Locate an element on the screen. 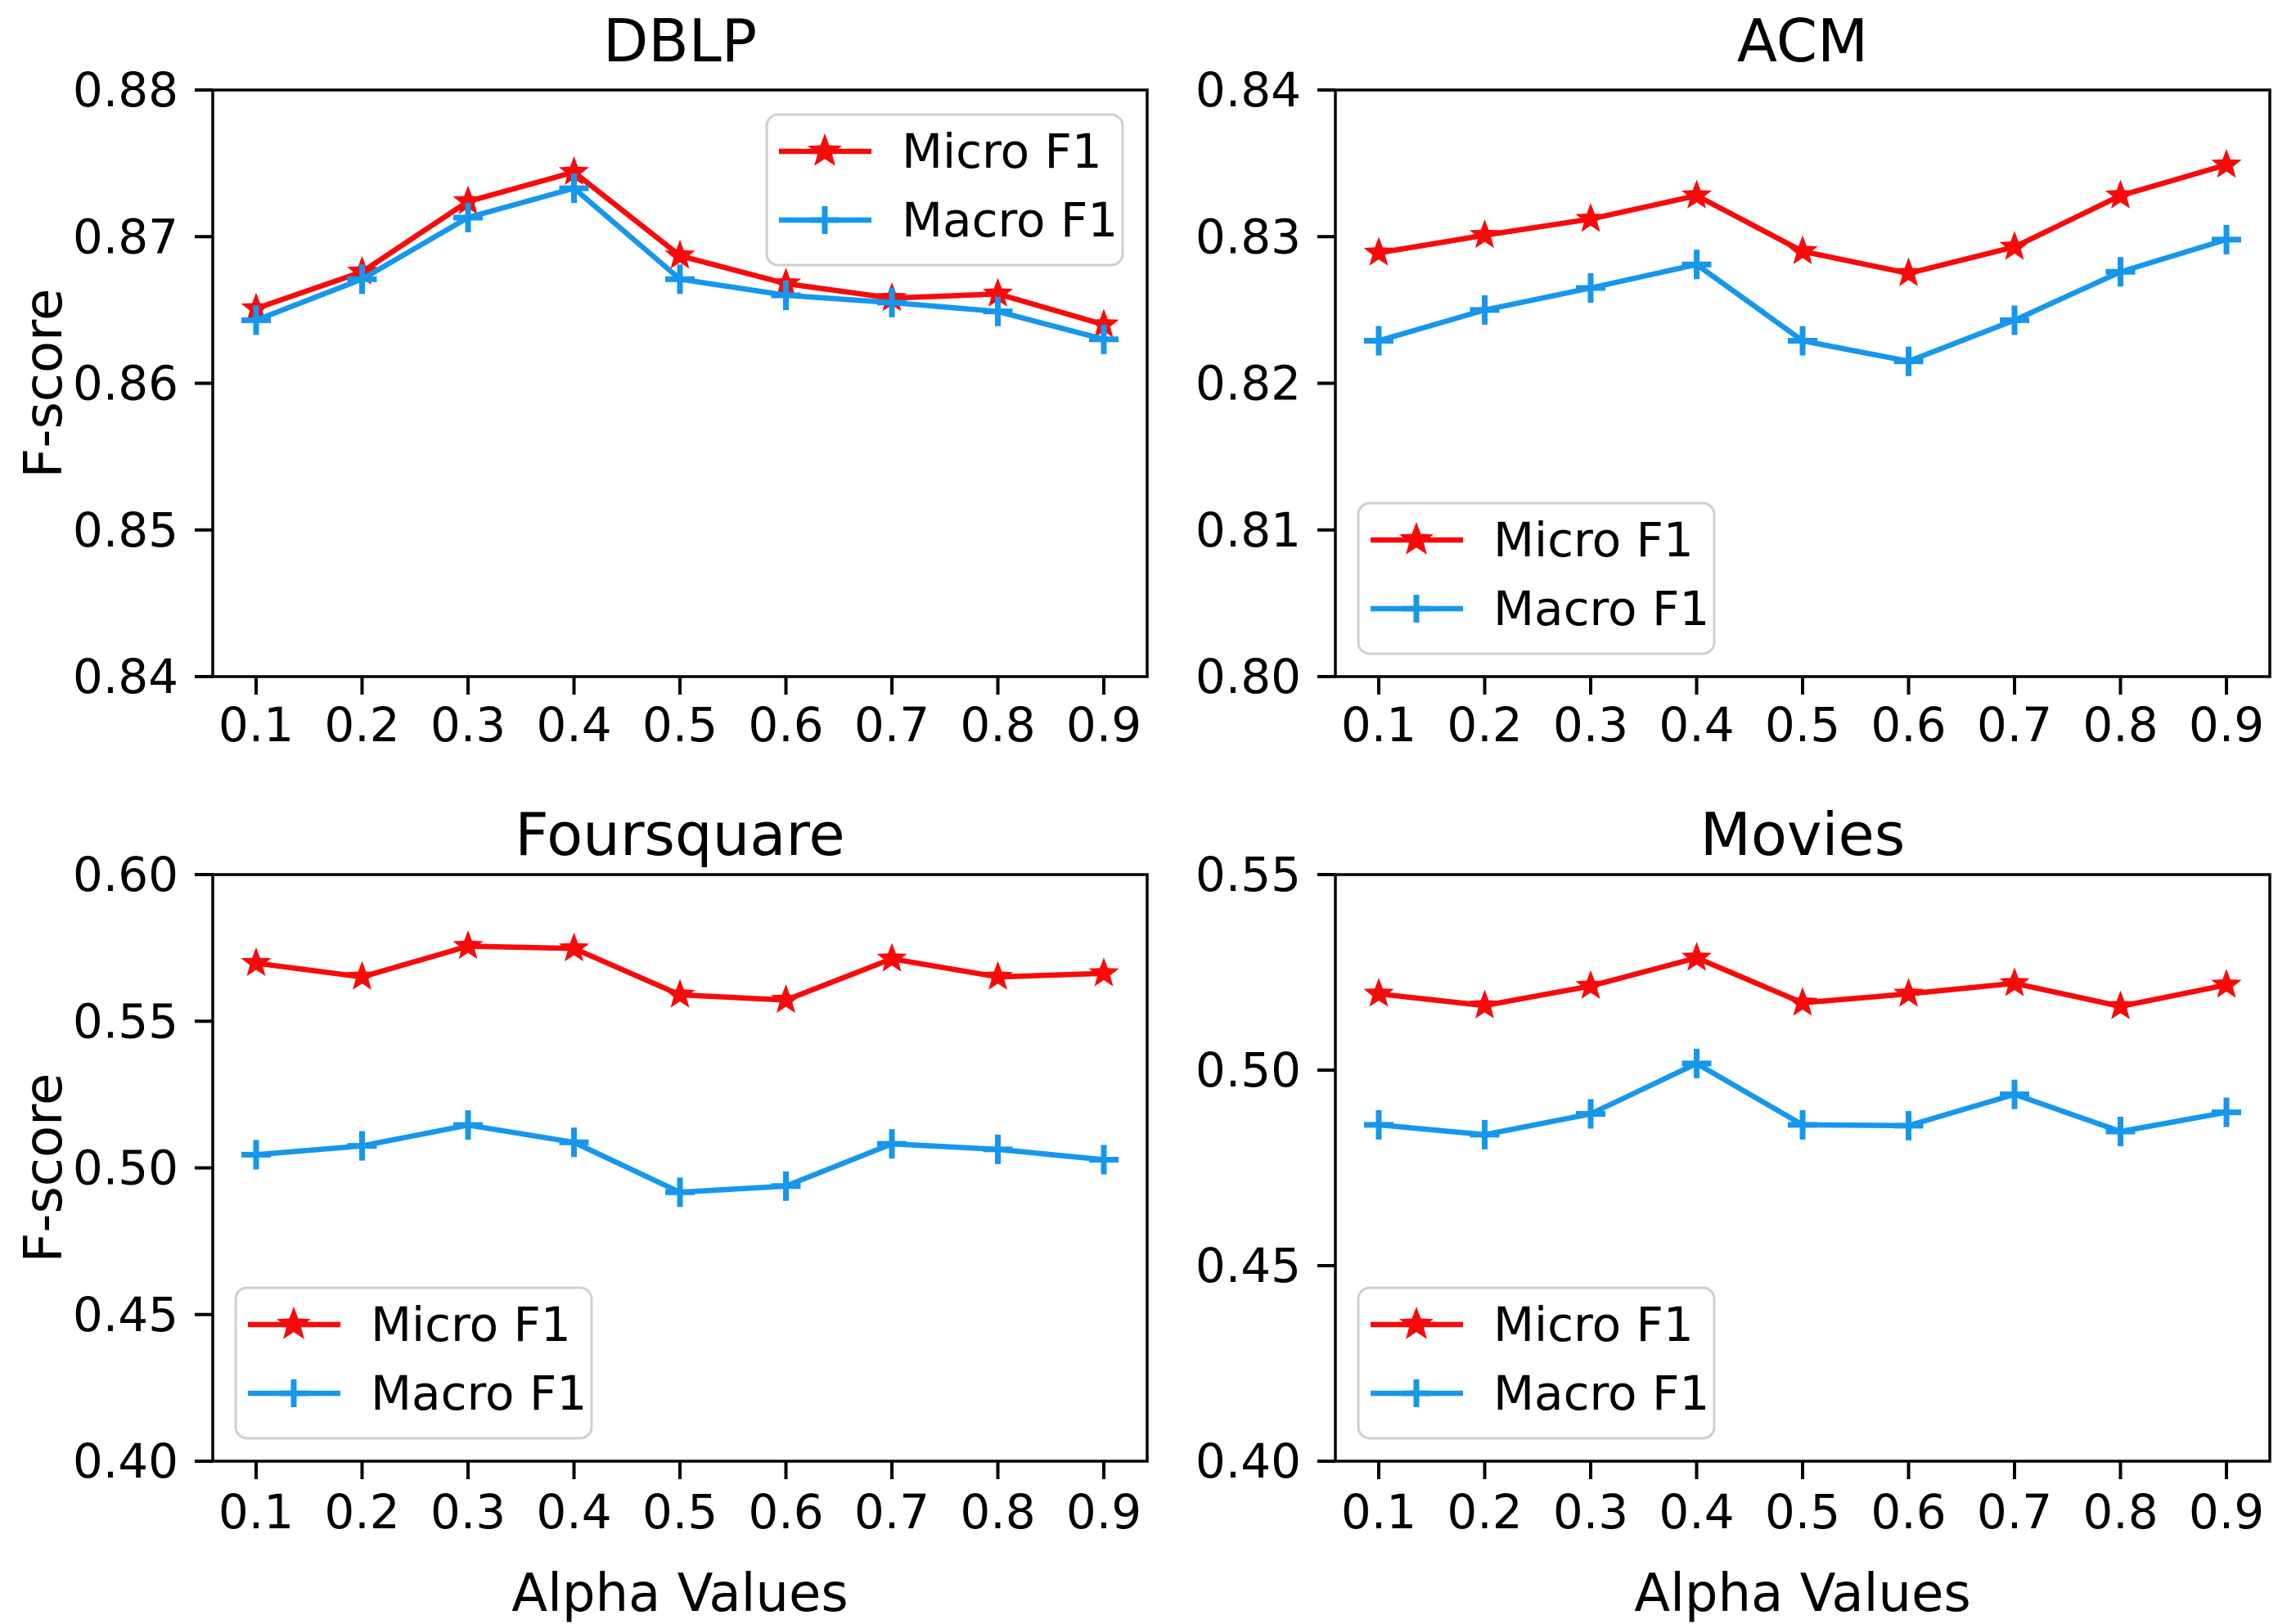 This screenshot has height=1624, width=2296. y-tick-label: 0.80 is located at coordinates (1248, 676).